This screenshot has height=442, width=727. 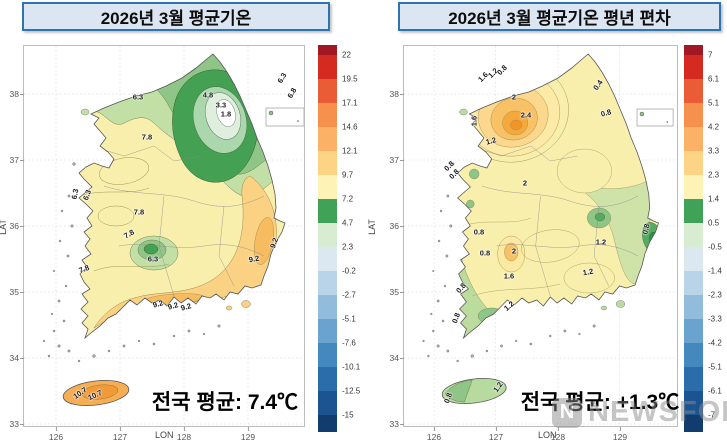 What do you see at coordinates (349, 295) in the screenshot?
I see `colorbar-tick-label: -2.7` at bounding box center [349, 295].